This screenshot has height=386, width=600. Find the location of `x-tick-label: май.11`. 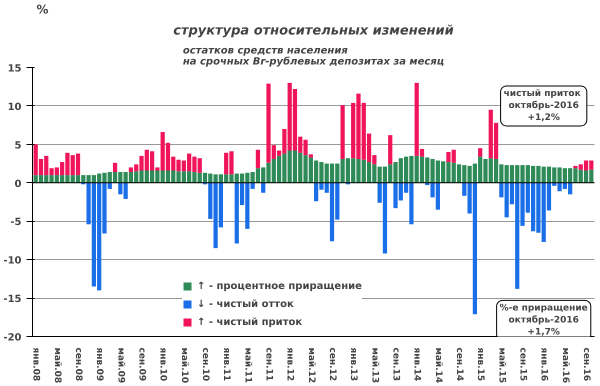

x-tick-label: май.11 is located at coordinates (247, 366).